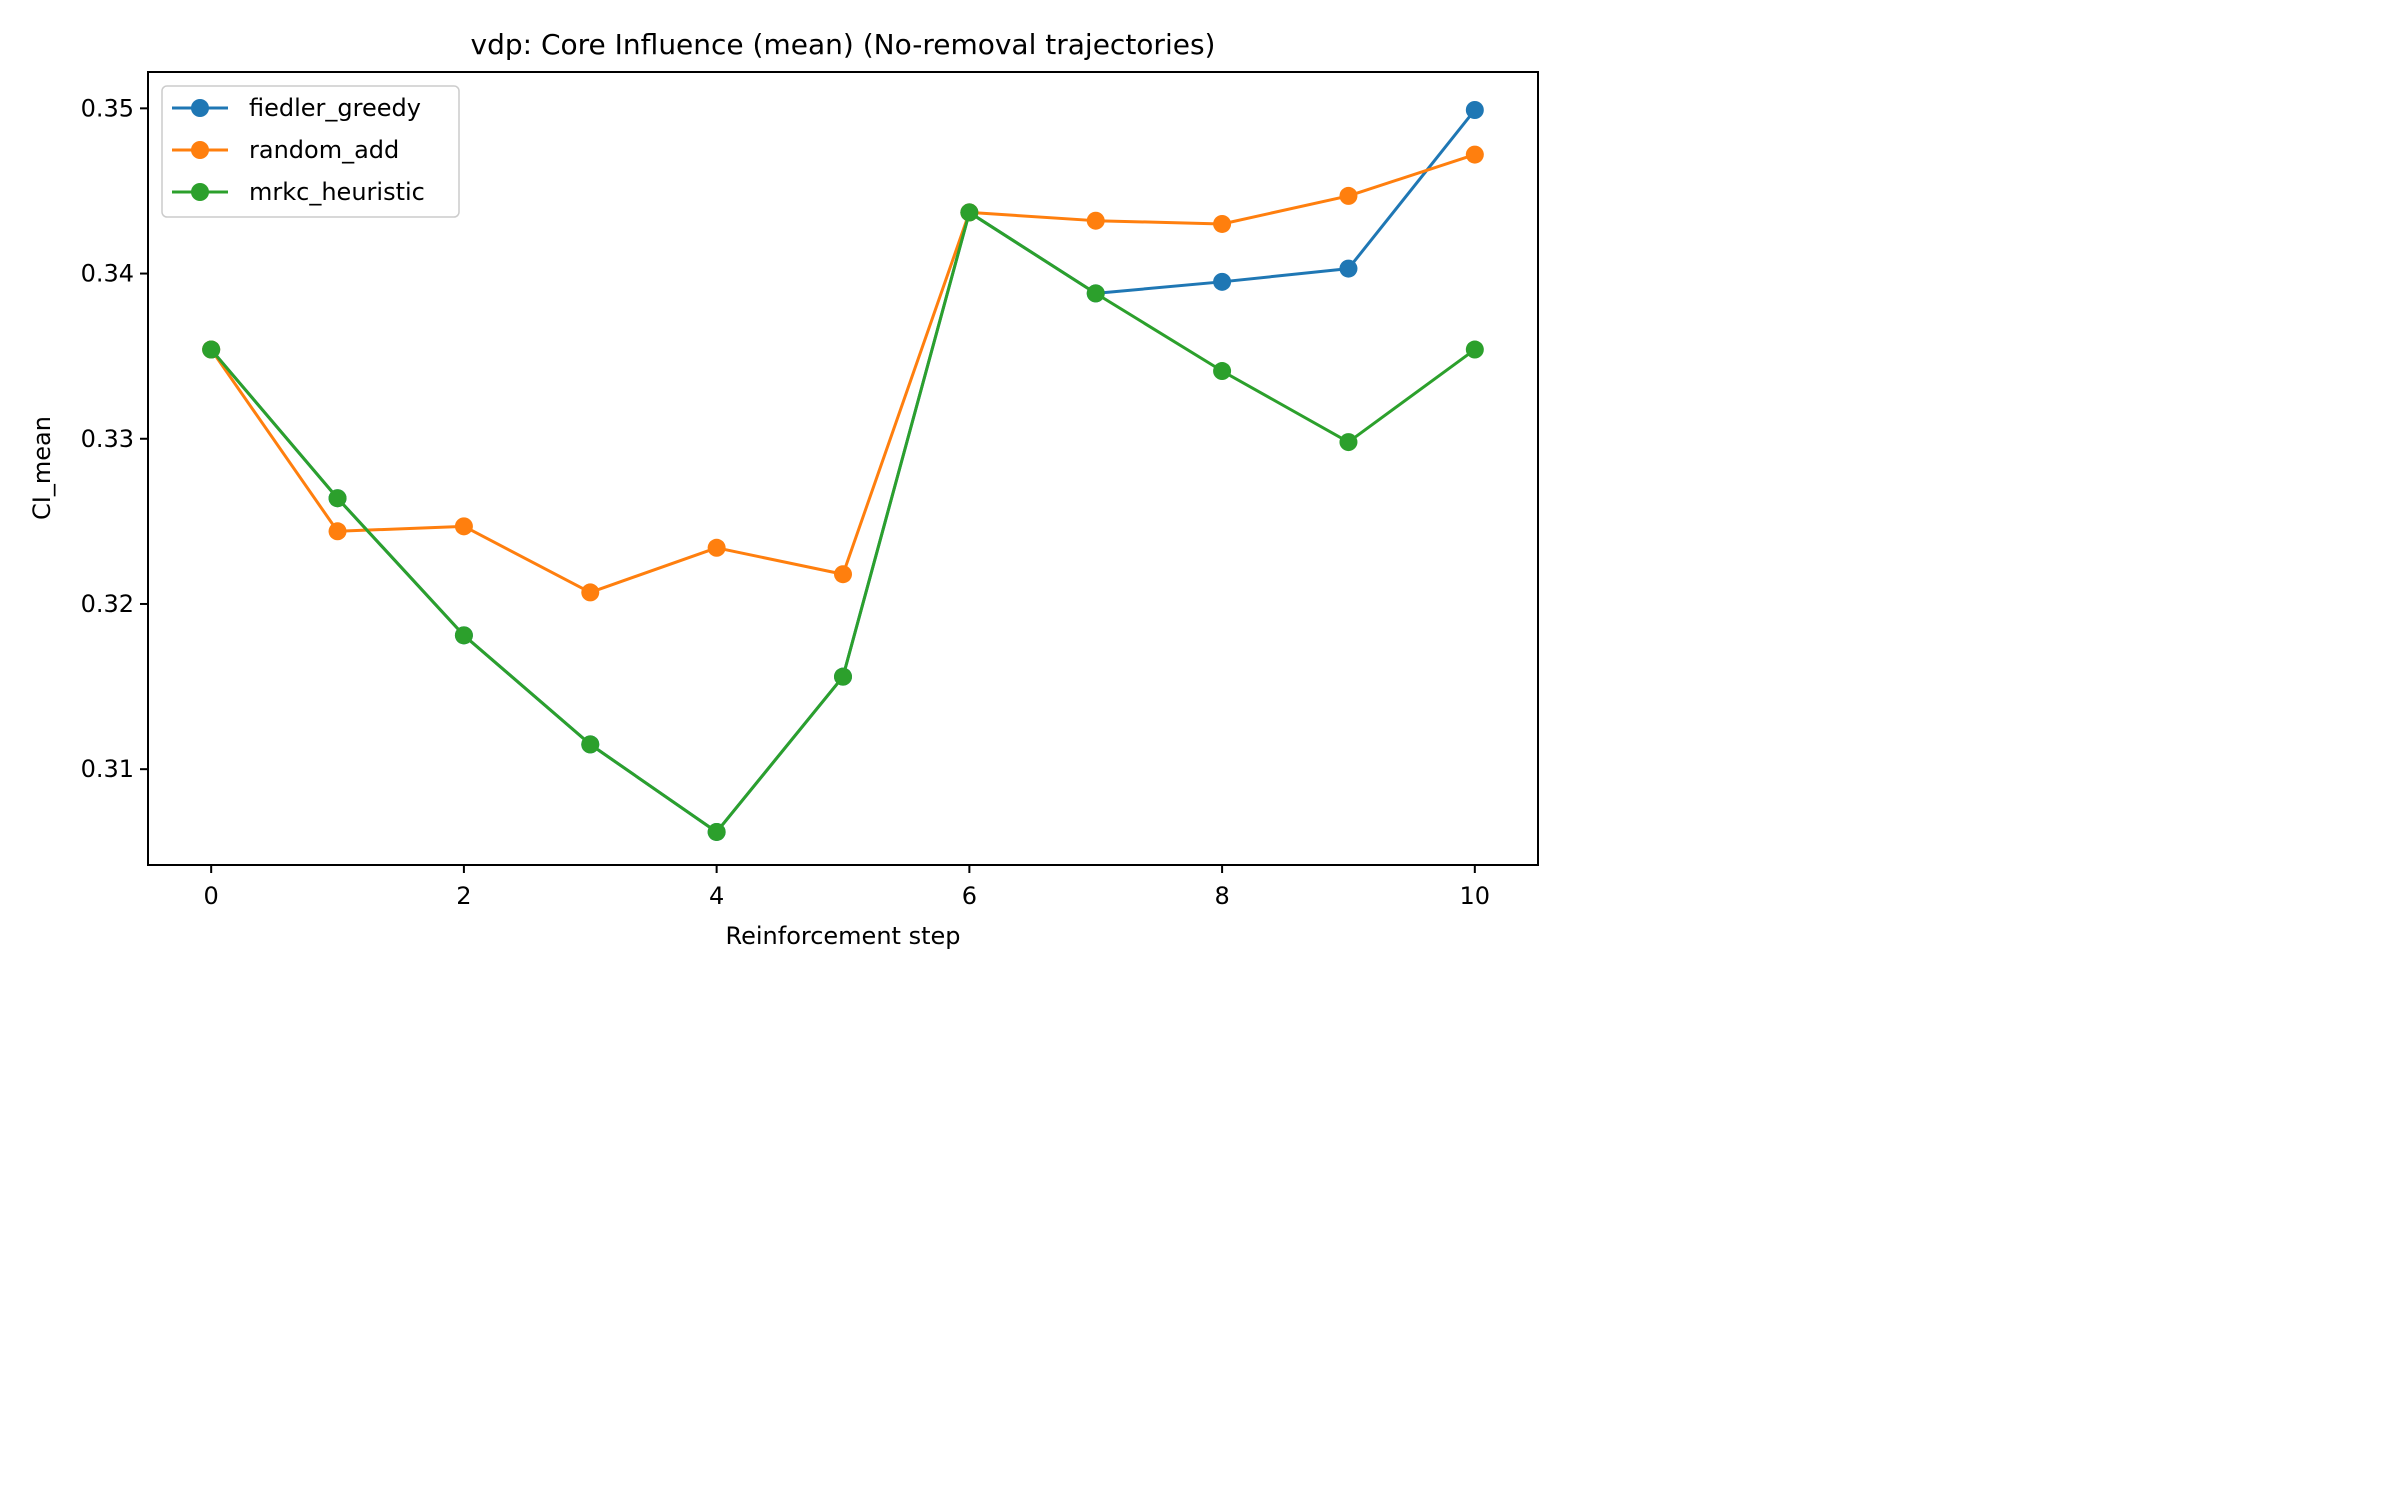  Describe the element at coordinates (337, 192) in the screenshot. I see `legend-label-mrkc_heuristic: mrkc_heuristic` at that location.